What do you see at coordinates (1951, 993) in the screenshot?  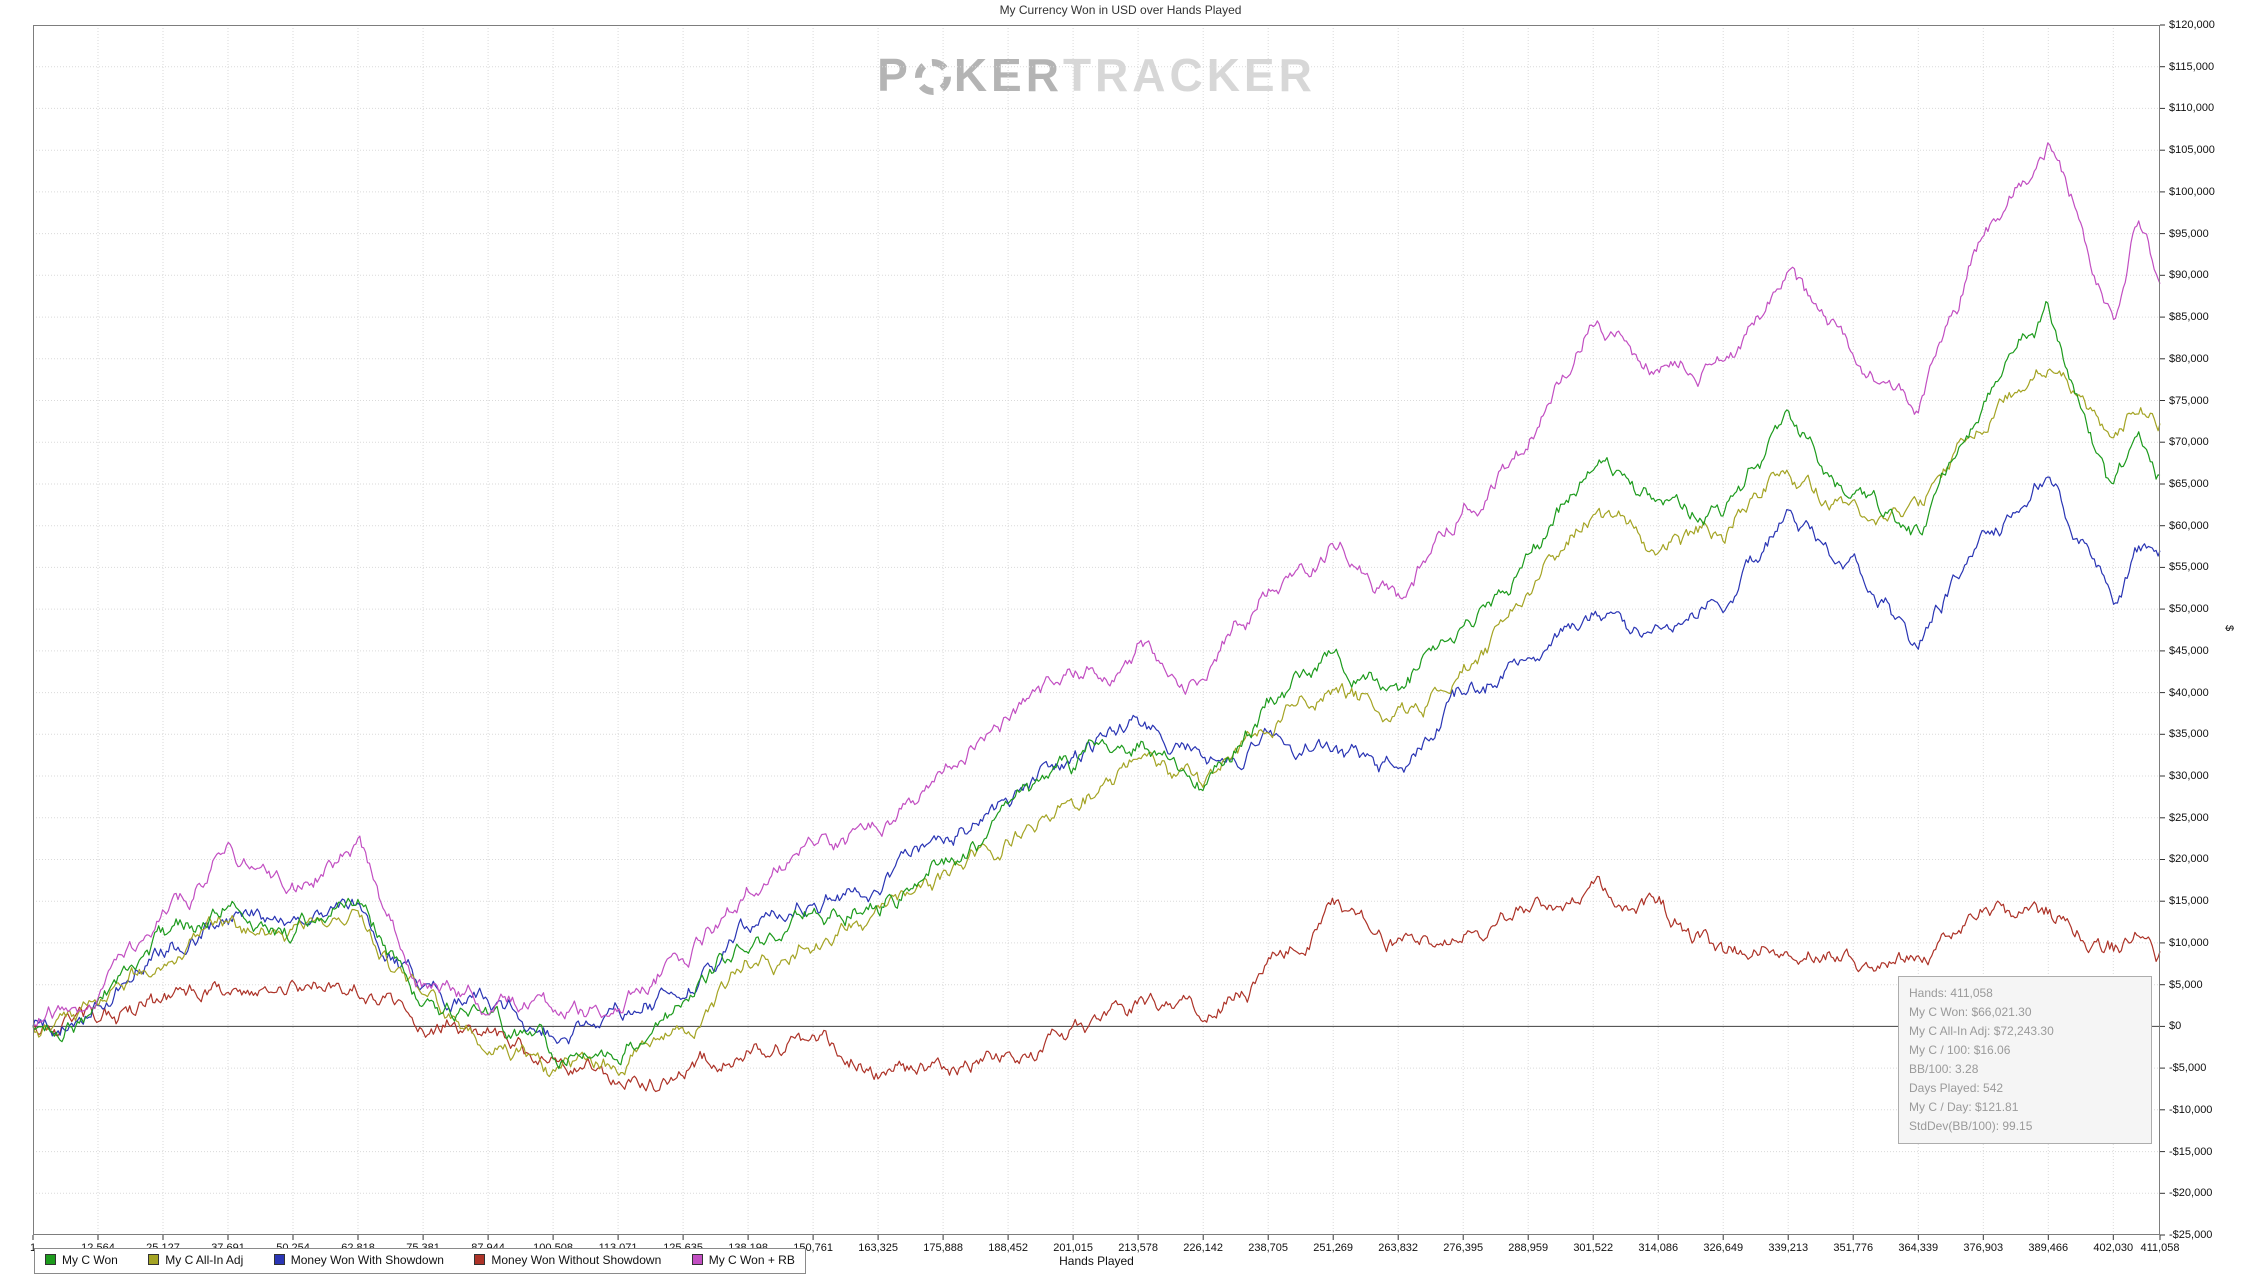 I see `stats-line-hands: Hands: 411,058` at bounding box center [1951, 993].